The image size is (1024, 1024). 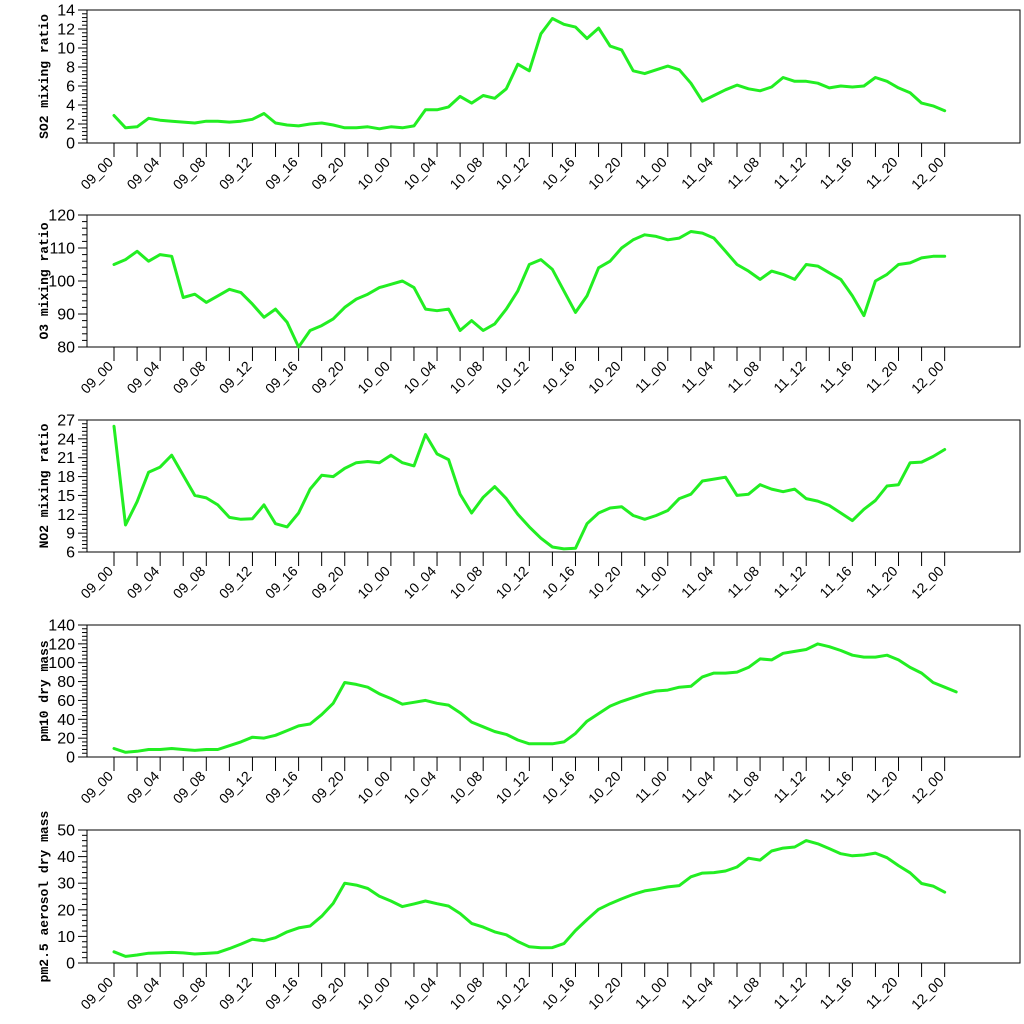 What do you see at coordinates (66, 831) in the screenshot?
I see `ytick-label: 50` at bounding box center [66, 831].